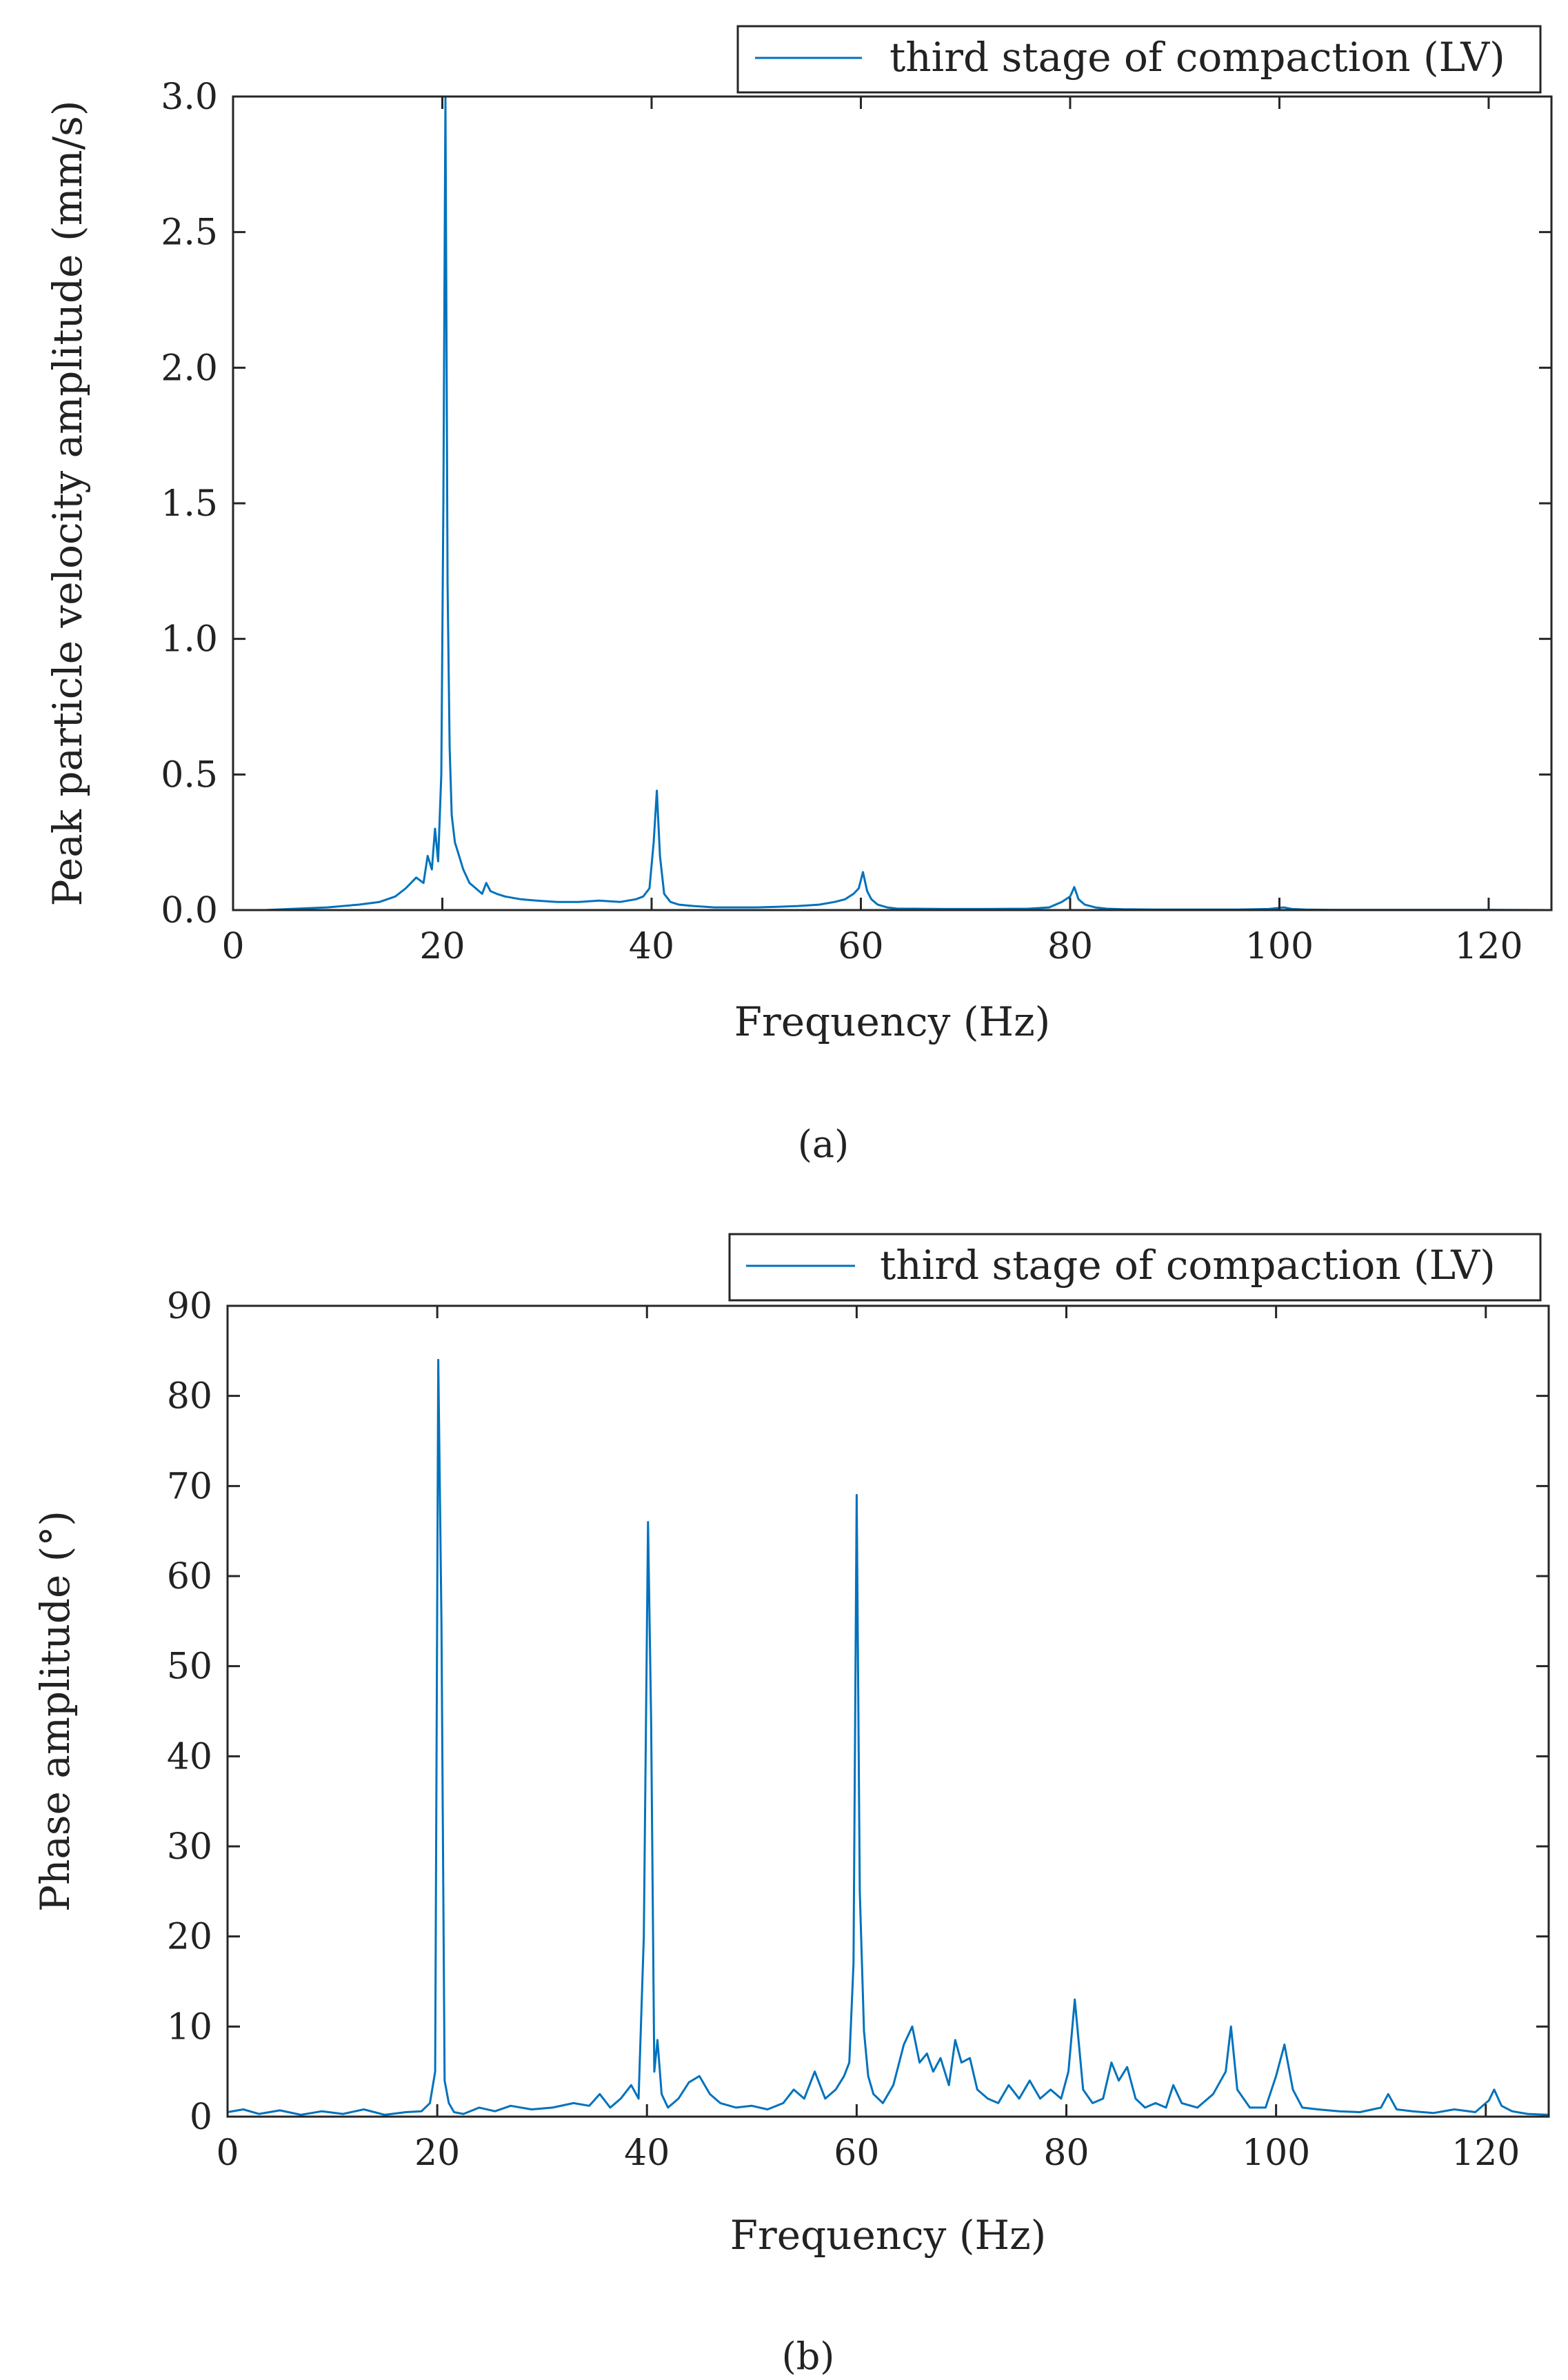 The width and height of the screenshot is (1568, 2380). I want to click on y-tick-label: 3.0, so click(189, 98).